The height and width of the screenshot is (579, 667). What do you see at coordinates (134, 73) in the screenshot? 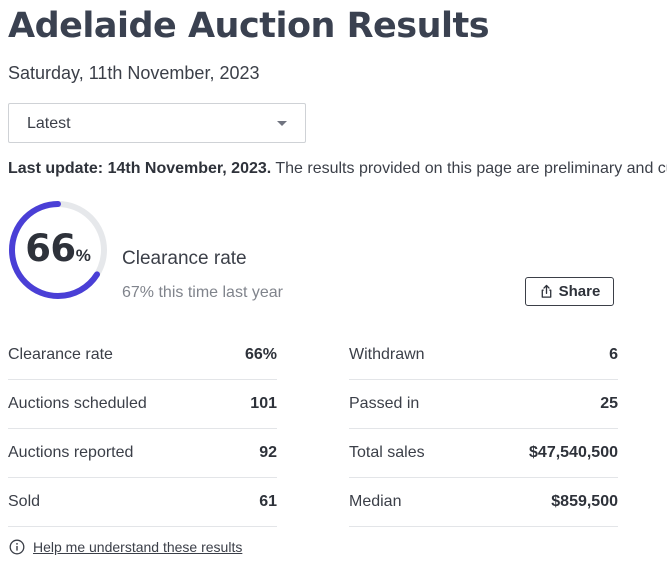
I see `auction-date: Saturday, 11th November, 2023` at bounding box center [134, 73].